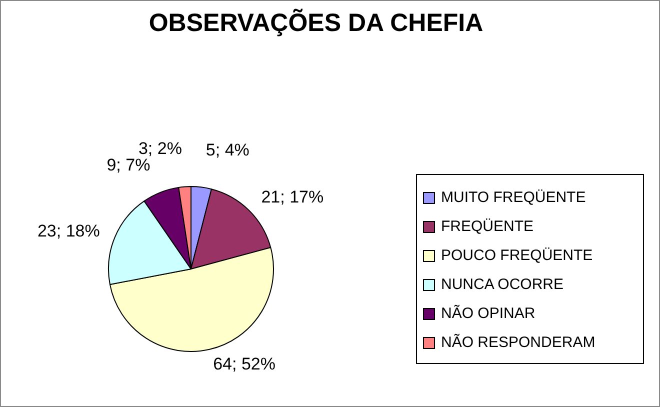 This screenshot has height=407, width=660. I want to click on data-label: 3; 2%, so click(160, 148).